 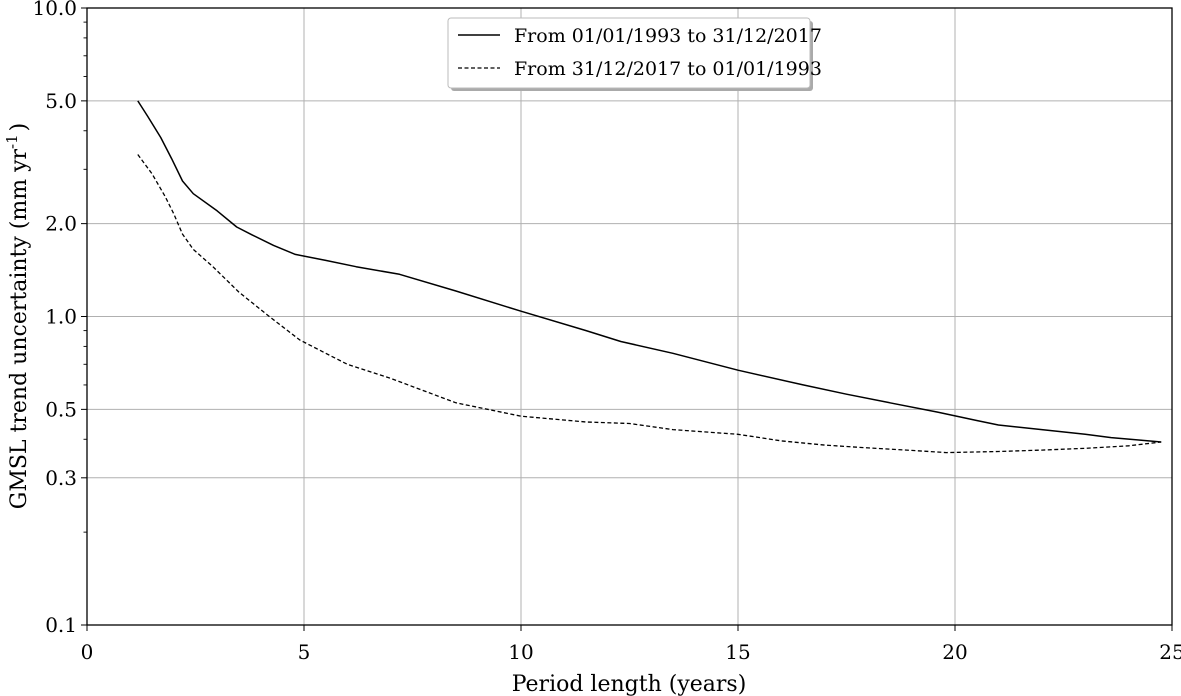 What do you see at coordinates (61, 409) in the screenshot?
I see `y-tick-label: 0.5` at bounding box center [61, 409].